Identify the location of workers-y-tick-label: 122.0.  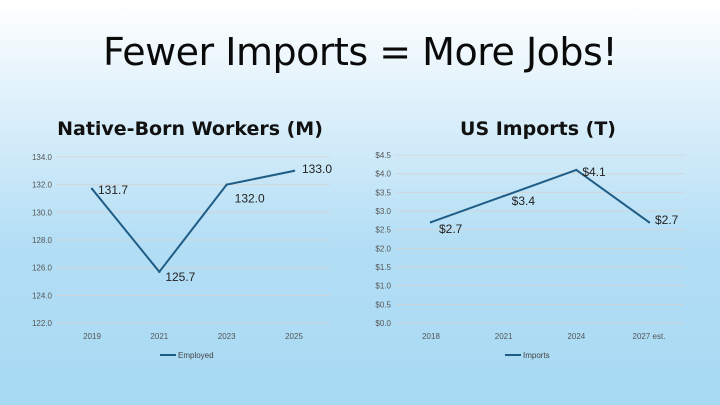
(42, 323).